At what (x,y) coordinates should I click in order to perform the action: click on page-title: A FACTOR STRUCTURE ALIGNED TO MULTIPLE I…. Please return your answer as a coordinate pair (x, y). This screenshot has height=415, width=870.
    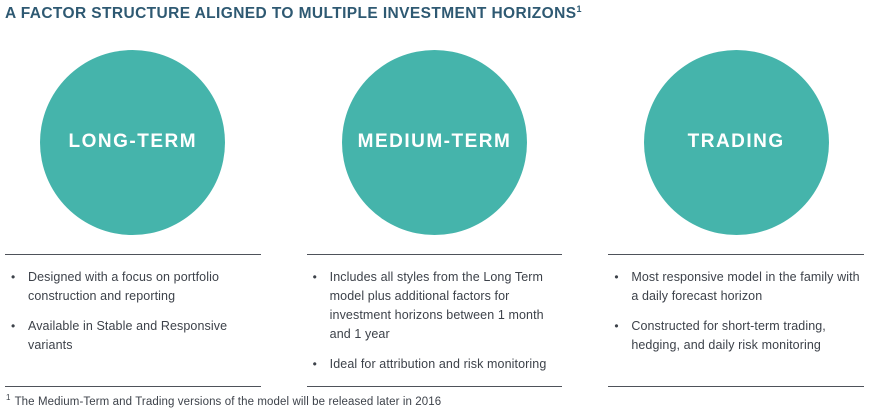
    Looking at the image, I should click on (434, 13).